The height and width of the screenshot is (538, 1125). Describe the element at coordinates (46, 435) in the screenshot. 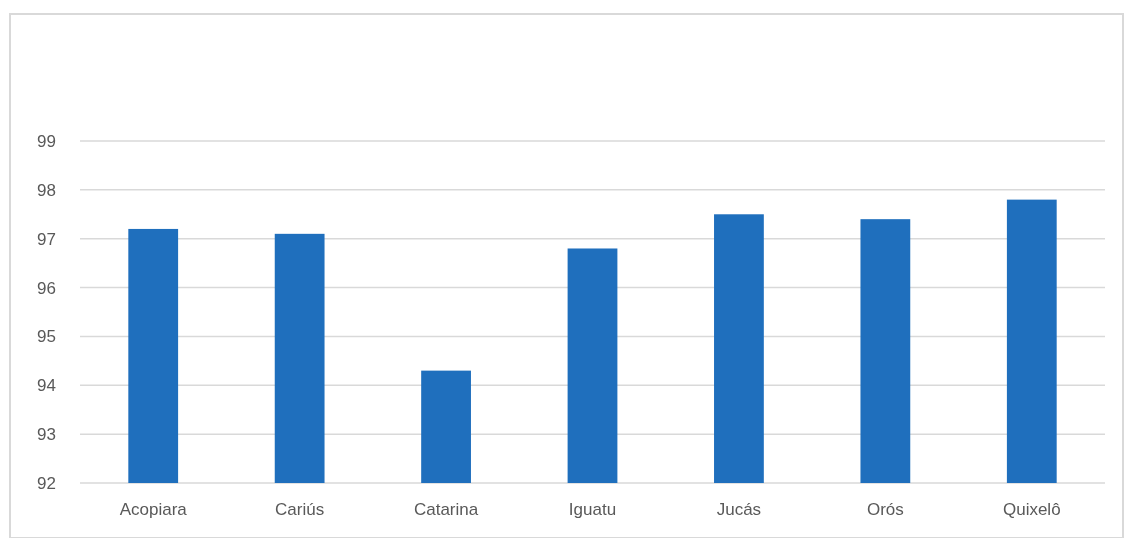

I see `y-tick-label: 93` at that location.